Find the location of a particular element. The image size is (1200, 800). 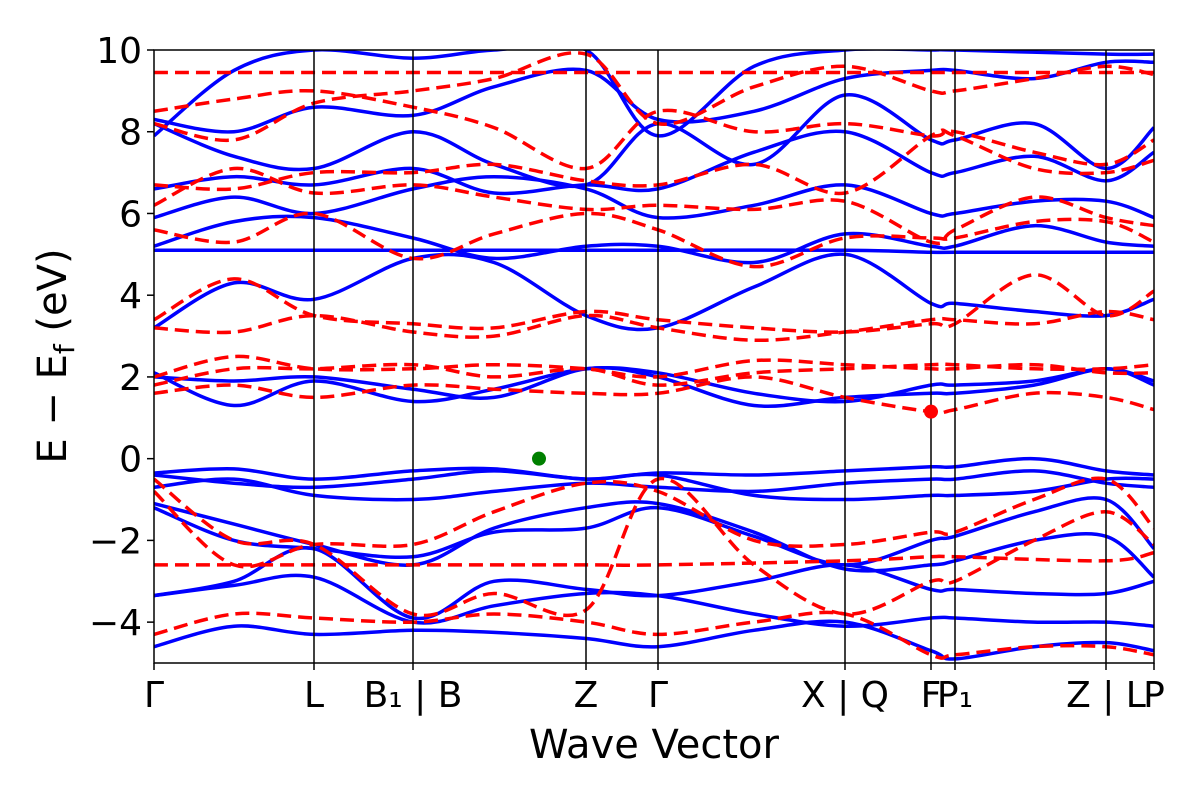

y-tick-label: 10 is located at coordinates (119, 51).